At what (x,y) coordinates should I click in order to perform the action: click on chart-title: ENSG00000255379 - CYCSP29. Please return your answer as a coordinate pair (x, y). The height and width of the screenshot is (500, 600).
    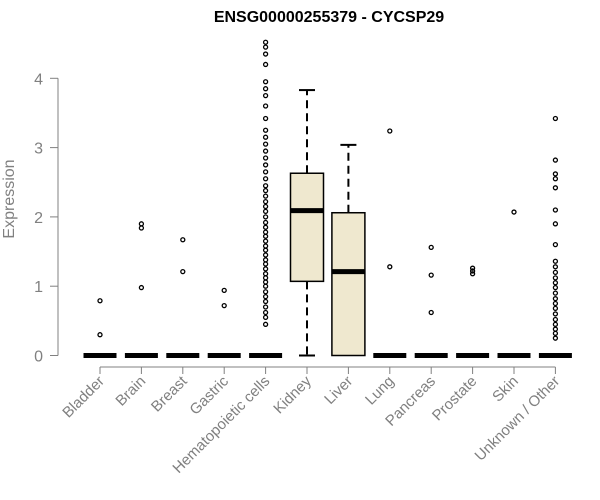
    Looking at the image, I should click on (329, 17).